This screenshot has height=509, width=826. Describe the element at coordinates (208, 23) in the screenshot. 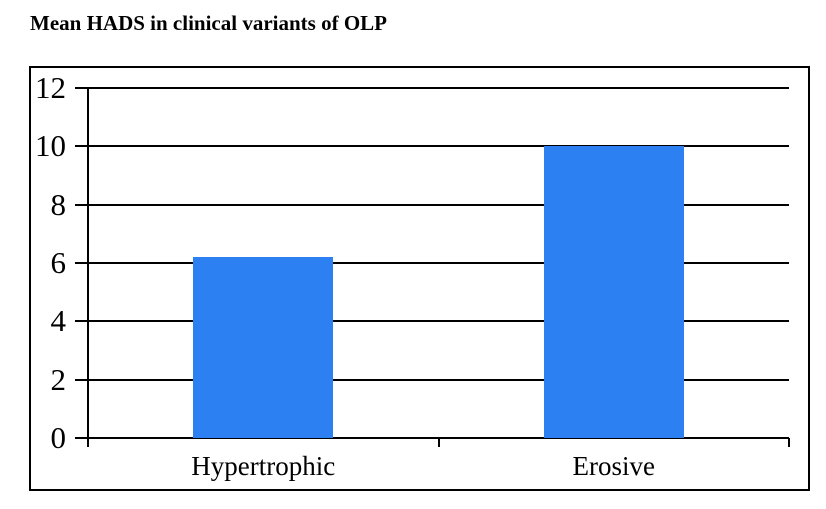

I see `chart-title: Mean HADS in clinical variants of OLP` at that location.